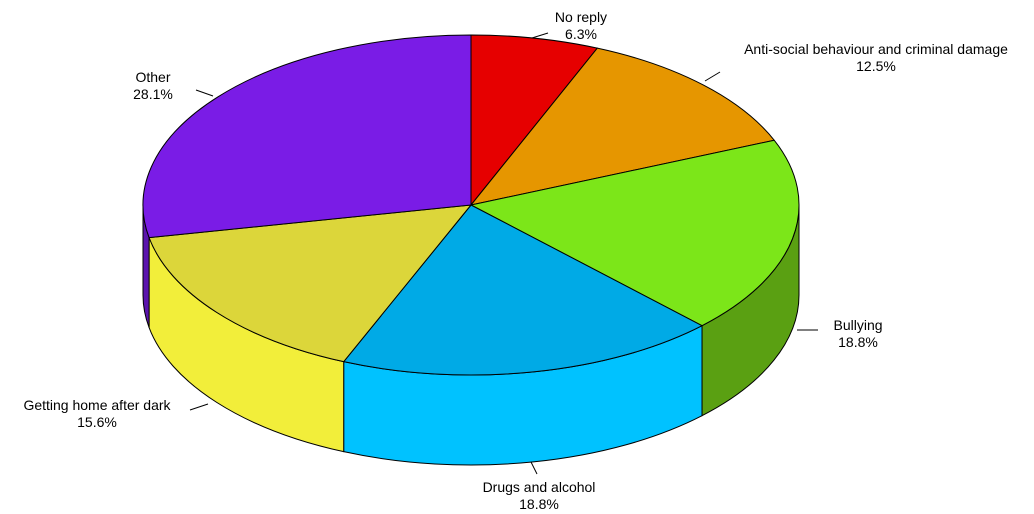  What do you see at coordinates (152, 77) in the screenshot?
I see `slice-label: Other` at bounding box center [152, 77].